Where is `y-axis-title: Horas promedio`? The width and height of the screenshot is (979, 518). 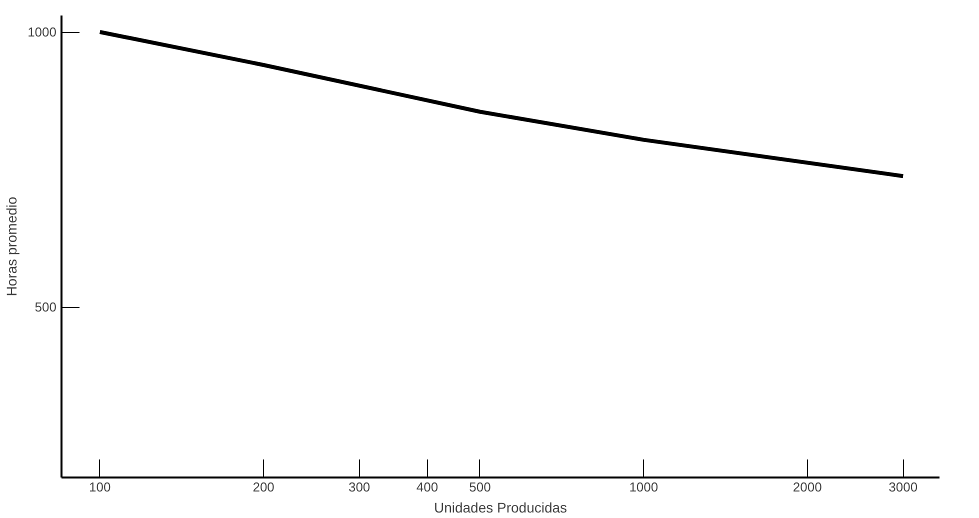
y-axis-title: Horas promedio is located at coordinates (12, 246).